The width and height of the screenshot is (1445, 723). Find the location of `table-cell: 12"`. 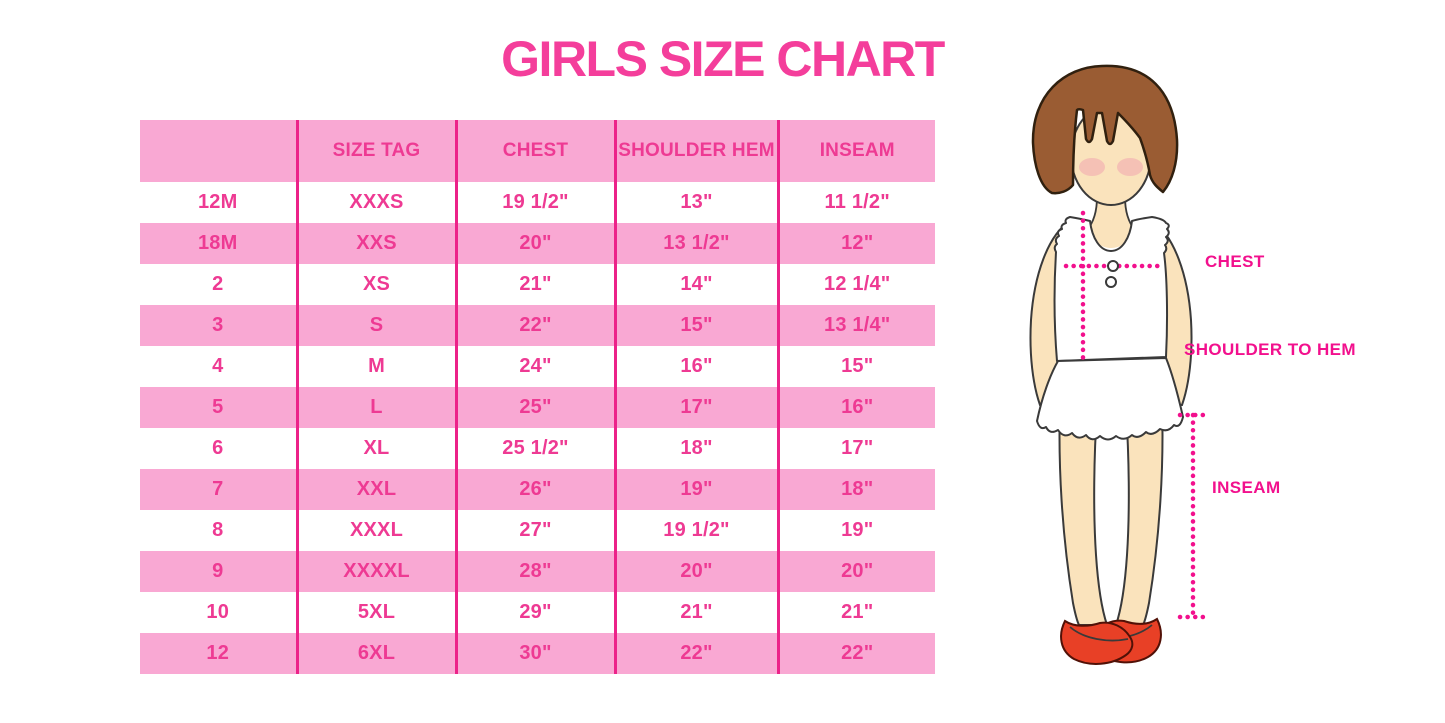

table-cell: 12" is located at coordinates (855, 243).